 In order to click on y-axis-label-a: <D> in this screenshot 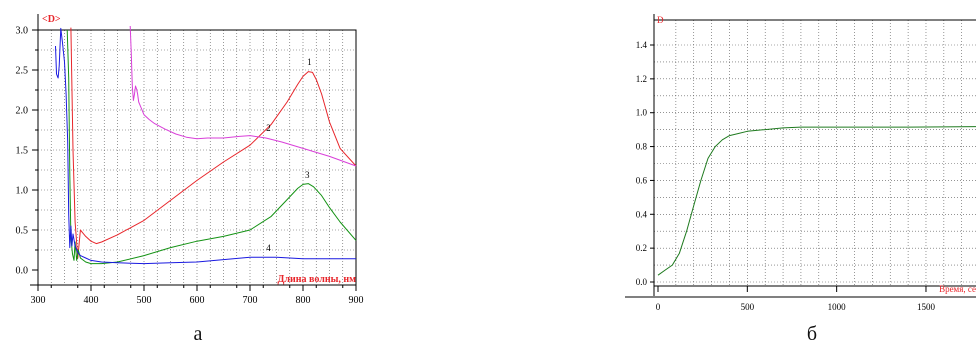, I will do `click(51, 19)`.